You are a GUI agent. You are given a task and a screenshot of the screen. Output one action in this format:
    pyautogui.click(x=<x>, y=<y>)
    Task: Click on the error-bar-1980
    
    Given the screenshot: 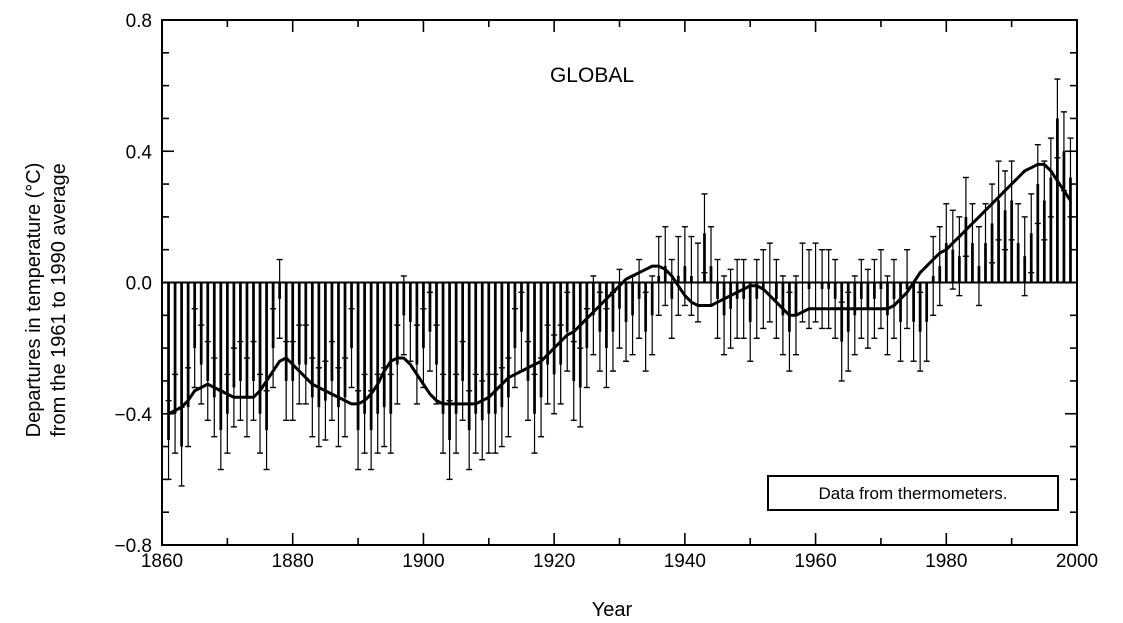 What is the action you would take?
    pyautogui.click(x=946, y=243)
    